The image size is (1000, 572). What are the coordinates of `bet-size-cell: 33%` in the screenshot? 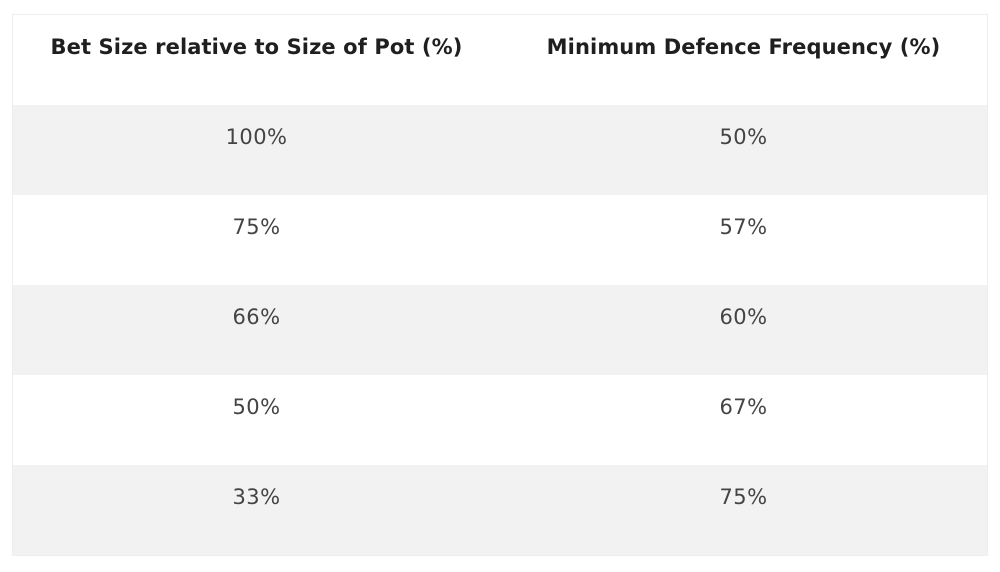 It's located at (256, 510).